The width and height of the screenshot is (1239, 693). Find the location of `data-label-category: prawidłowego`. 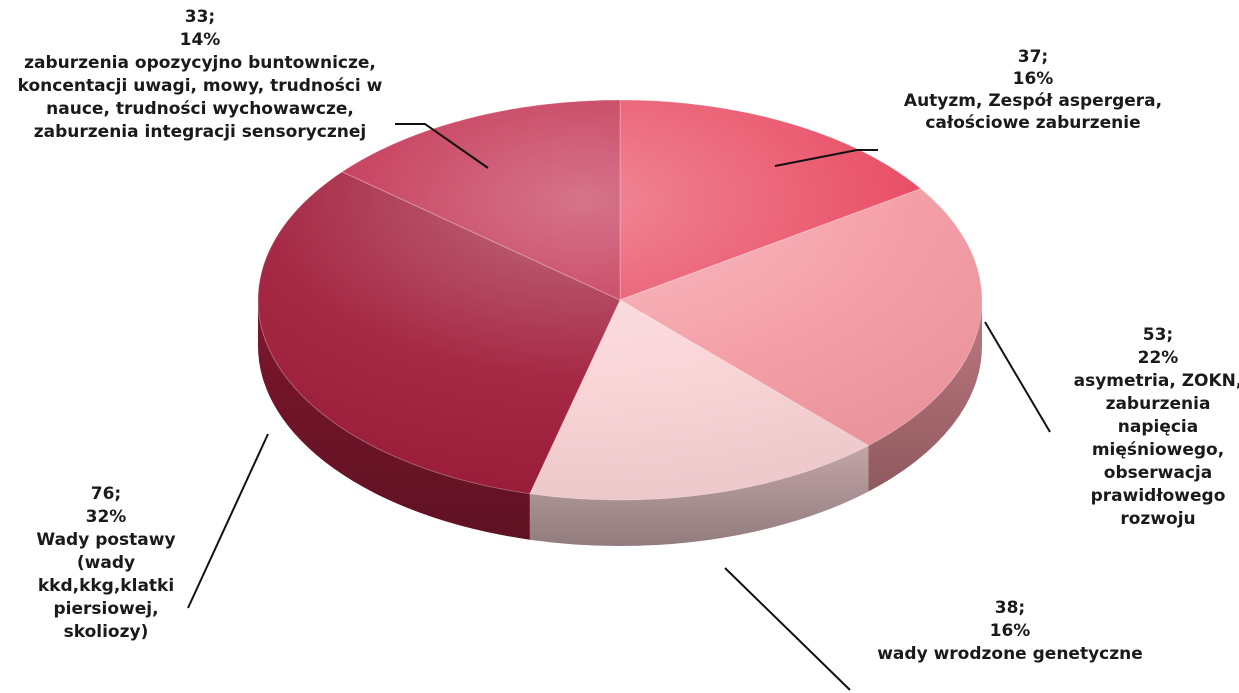

data-label-category: prawidłowego is located at coordinates (1158, 496).